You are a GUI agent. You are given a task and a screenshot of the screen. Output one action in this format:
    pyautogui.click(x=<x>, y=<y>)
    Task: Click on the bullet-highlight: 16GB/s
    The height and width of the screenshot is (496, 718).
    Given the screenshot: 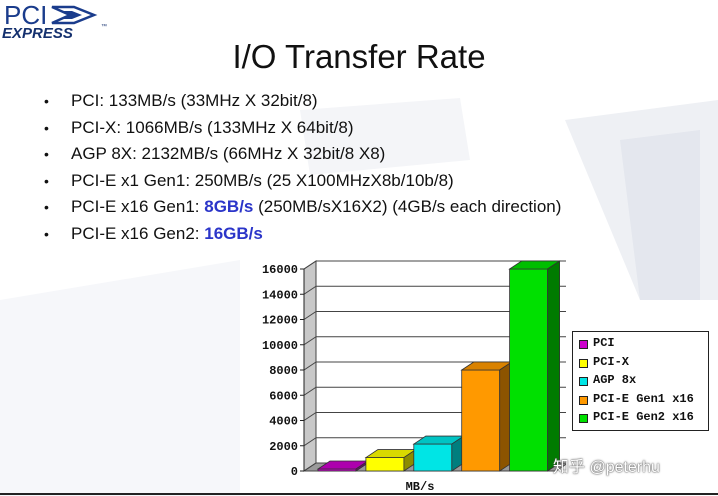 What is the action you would take?
    pyautogui.click(x=233, y=233)
    